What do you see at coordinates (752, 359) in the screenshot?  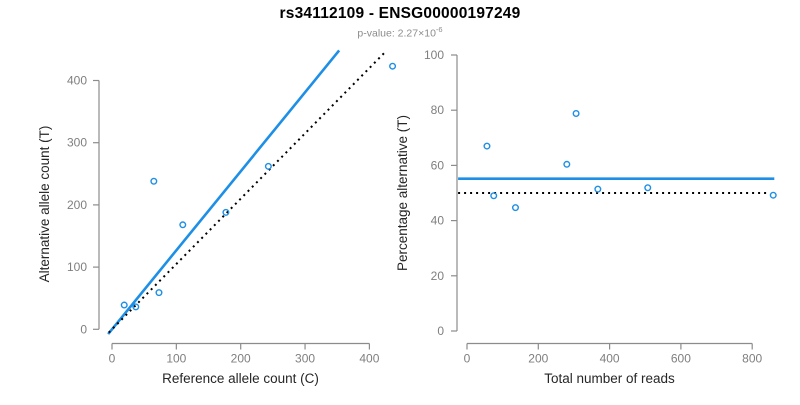 I see `x-tick-label: 800` at bounding box center [752, 359].